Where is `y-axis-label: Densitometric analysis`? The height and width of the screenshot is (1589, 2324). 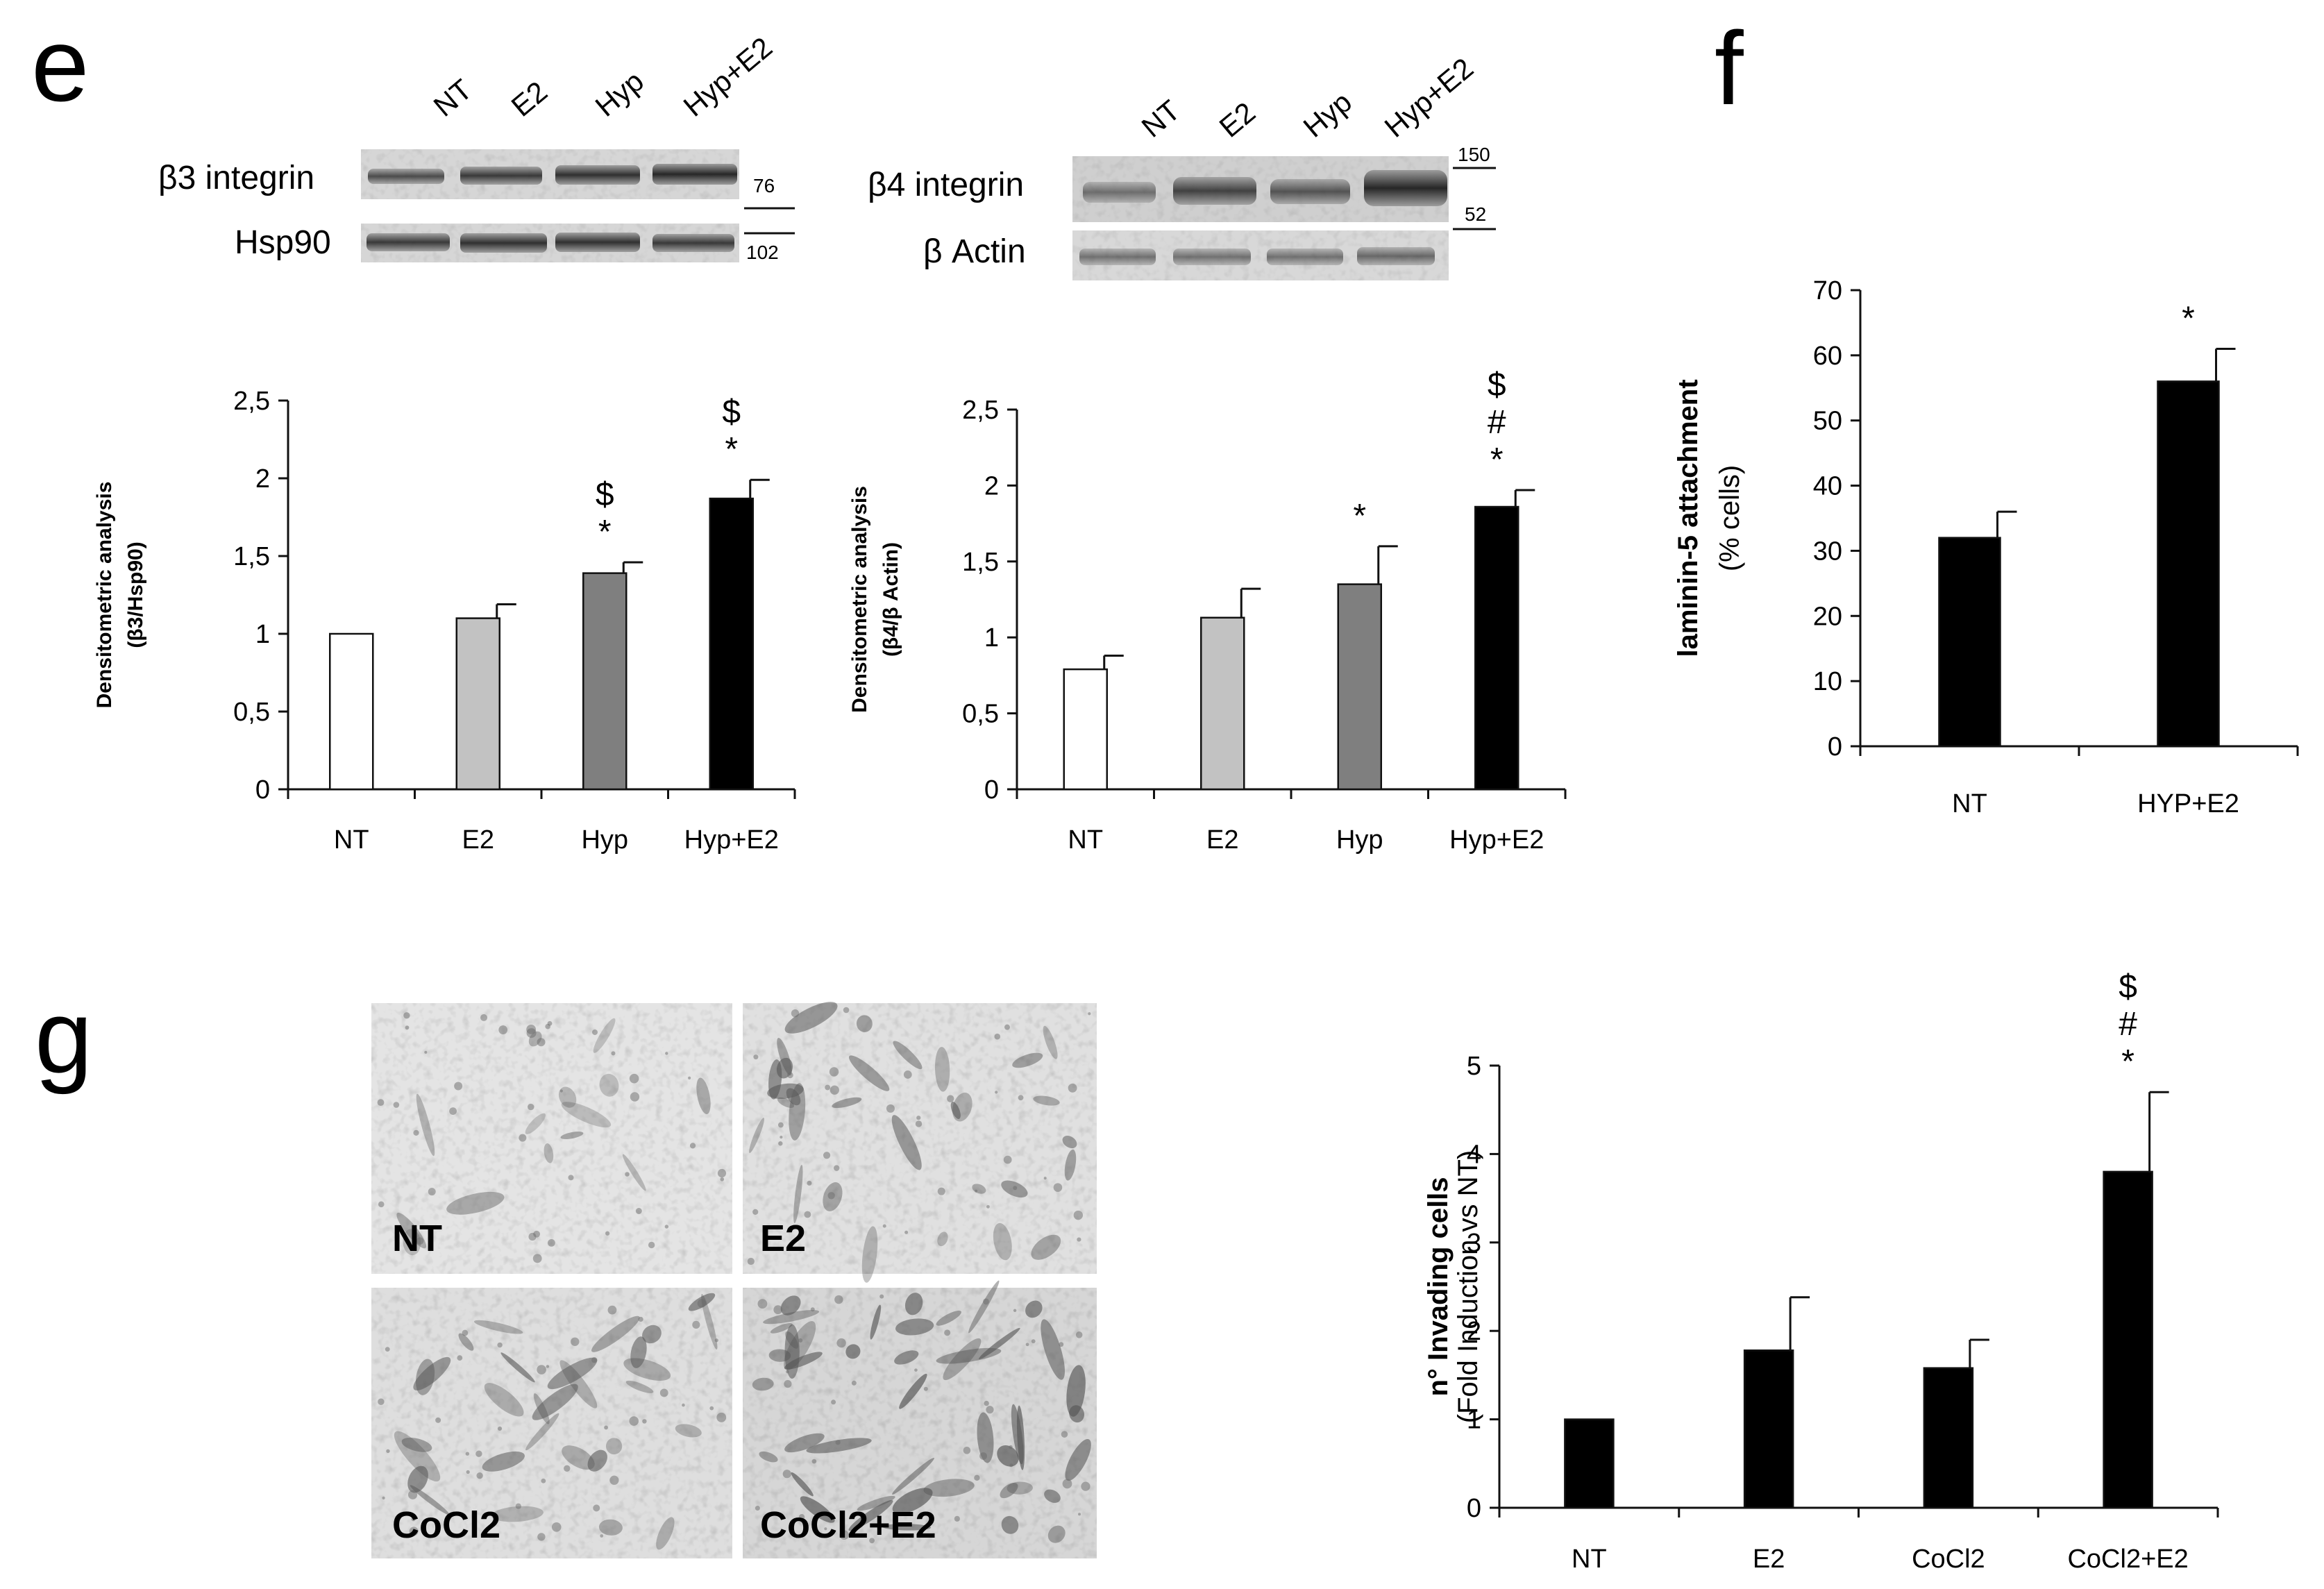
y-axis-label: Densitometric analysis is located at coordinates (859, 600).